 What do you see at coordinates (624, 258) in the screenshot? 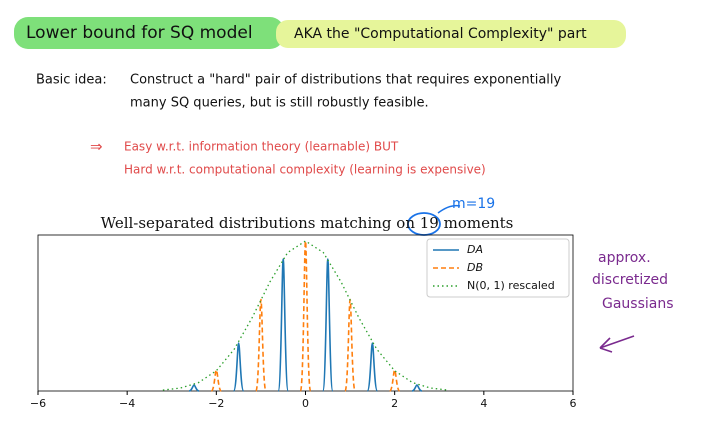
I see `side-note: approx.` at bounding box center [624, 258].